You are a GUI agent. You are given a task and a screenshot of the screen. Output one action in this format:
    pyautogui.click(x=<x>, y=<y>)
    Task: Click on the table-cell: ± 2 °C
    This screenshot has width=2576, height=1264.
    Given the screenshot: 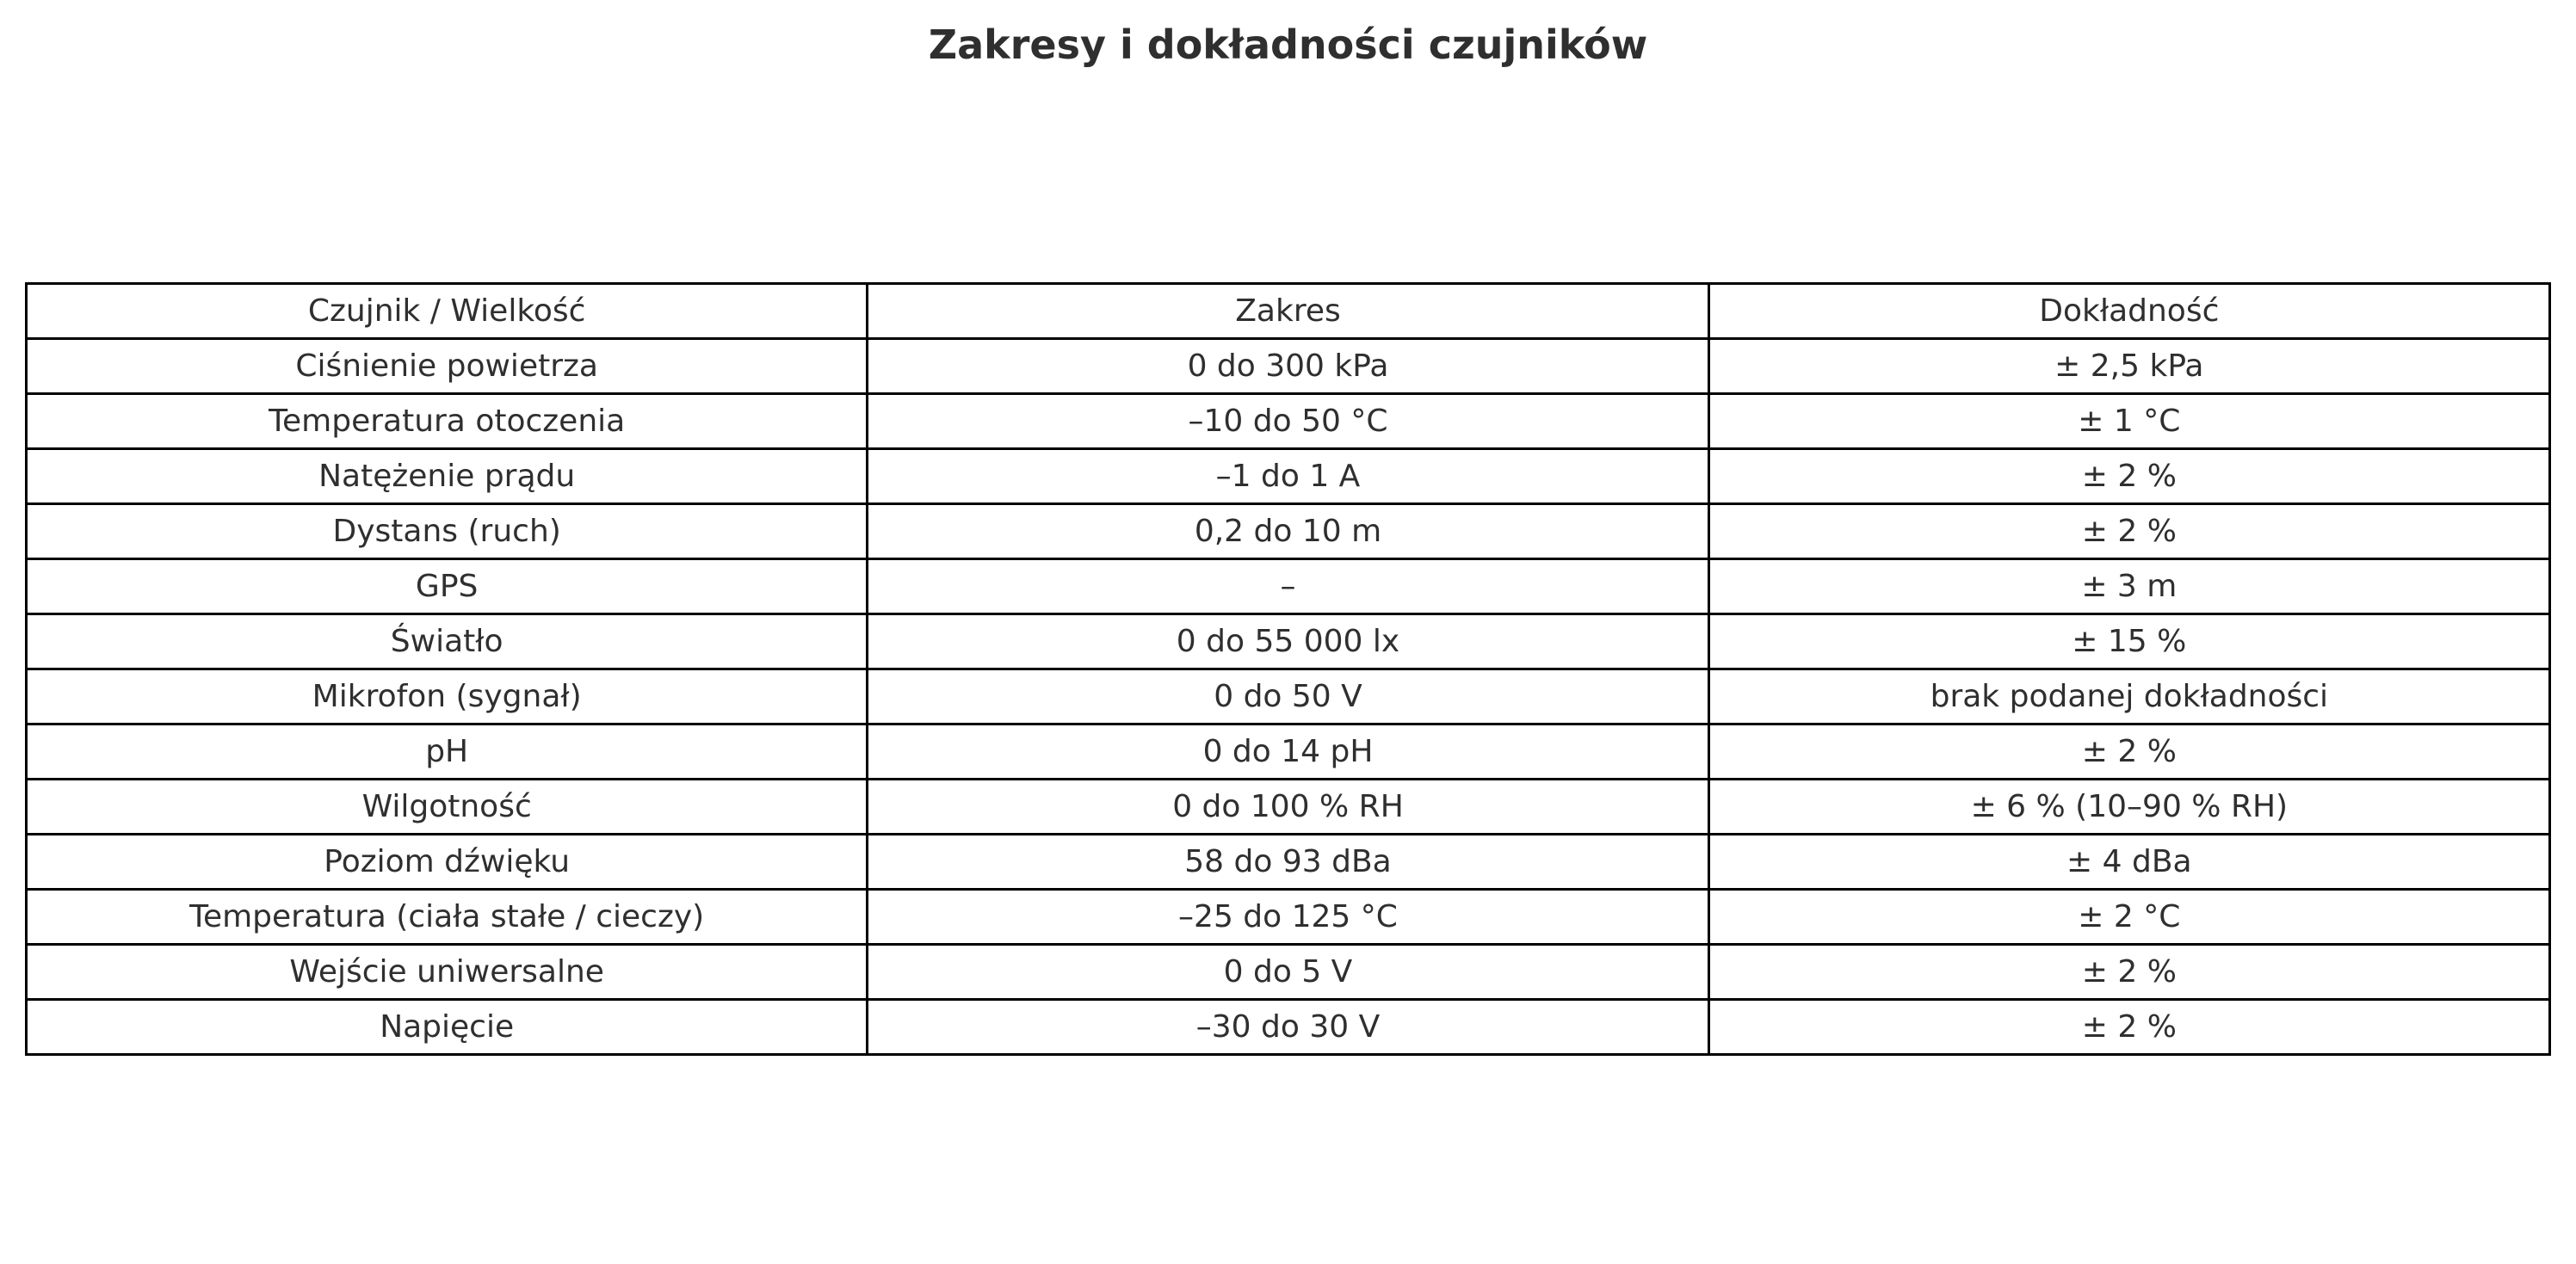 What is the action you would take?
    pyautogui.click(x=2129, y=917)
    